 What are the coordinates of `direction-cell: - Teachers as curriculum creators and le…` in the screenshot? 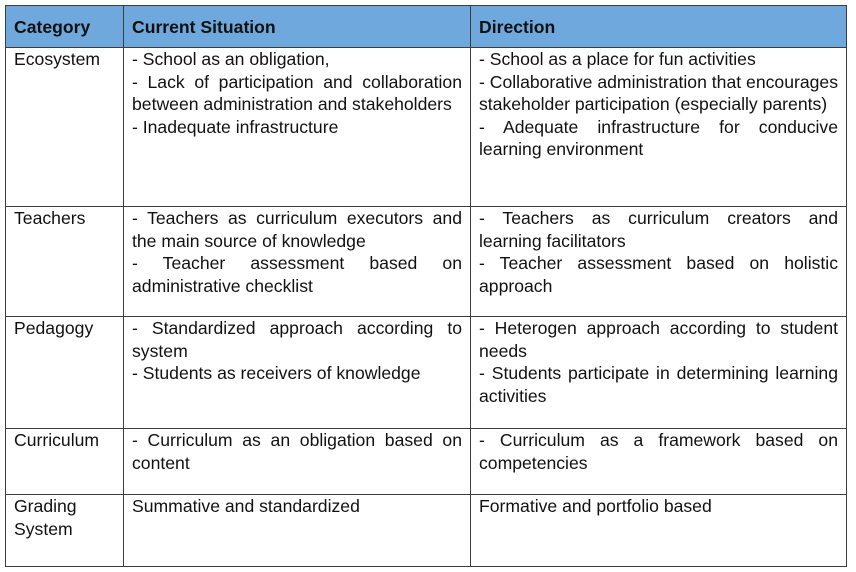 It's located at (659, 262).